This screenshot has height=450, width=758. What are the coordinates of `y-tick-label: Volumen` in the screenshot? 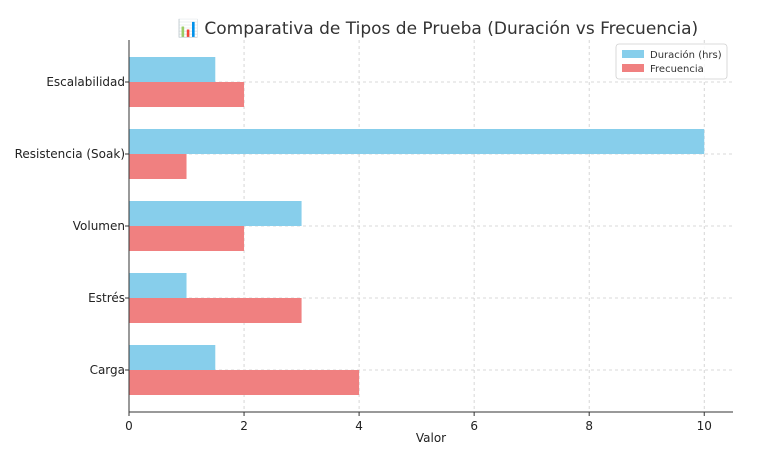 It's located at (99, 226).